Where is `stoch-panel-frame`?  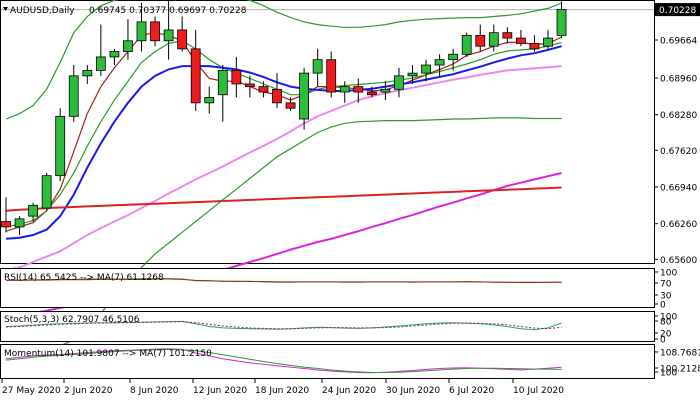
stoch-panel-frame is located at coordinates (327, 326).